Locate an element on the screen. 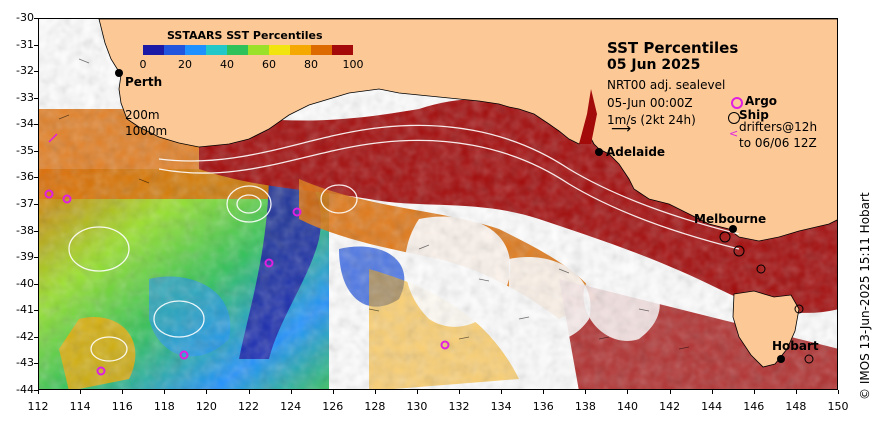 The width and height of the screenshot is (880, 425). lat-label: -31 is located at coordinates (25, 44).